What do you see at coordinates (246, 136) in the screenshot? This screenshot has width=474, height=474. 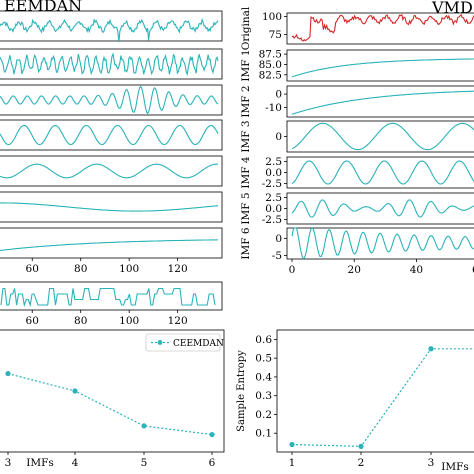 I see `vmd-row-label: IMF 3` at bounding box center [246, 136].